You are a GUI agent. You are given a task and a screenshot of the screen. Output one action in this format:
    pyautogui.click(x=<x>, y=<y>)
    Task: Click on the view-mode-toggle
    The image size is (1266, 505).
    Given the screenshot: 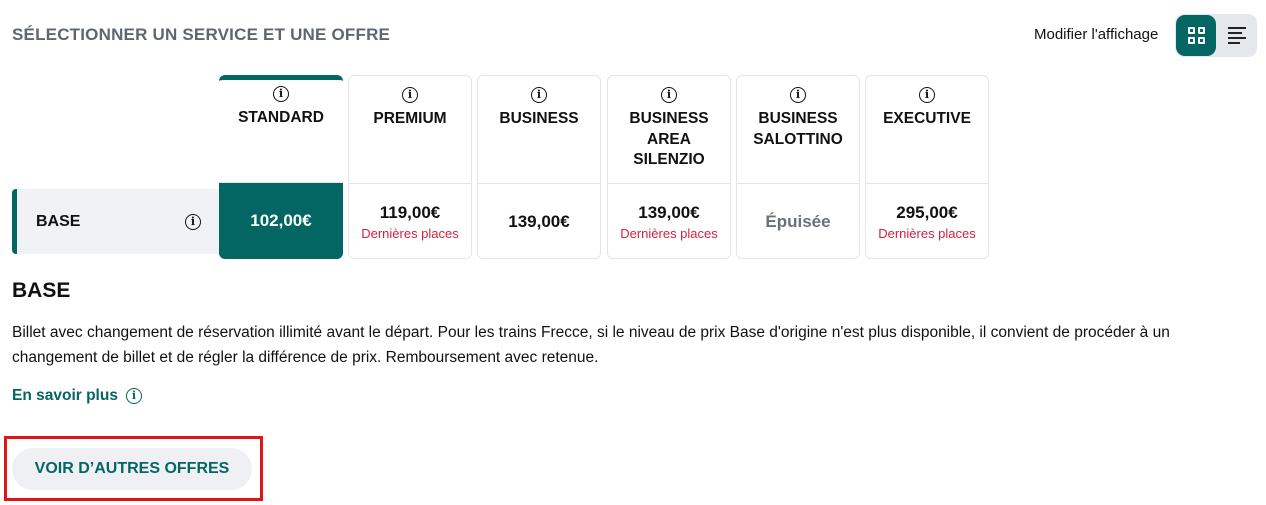 What is the action you would take?
    pyautogui.click(x=1216, y=35)
    